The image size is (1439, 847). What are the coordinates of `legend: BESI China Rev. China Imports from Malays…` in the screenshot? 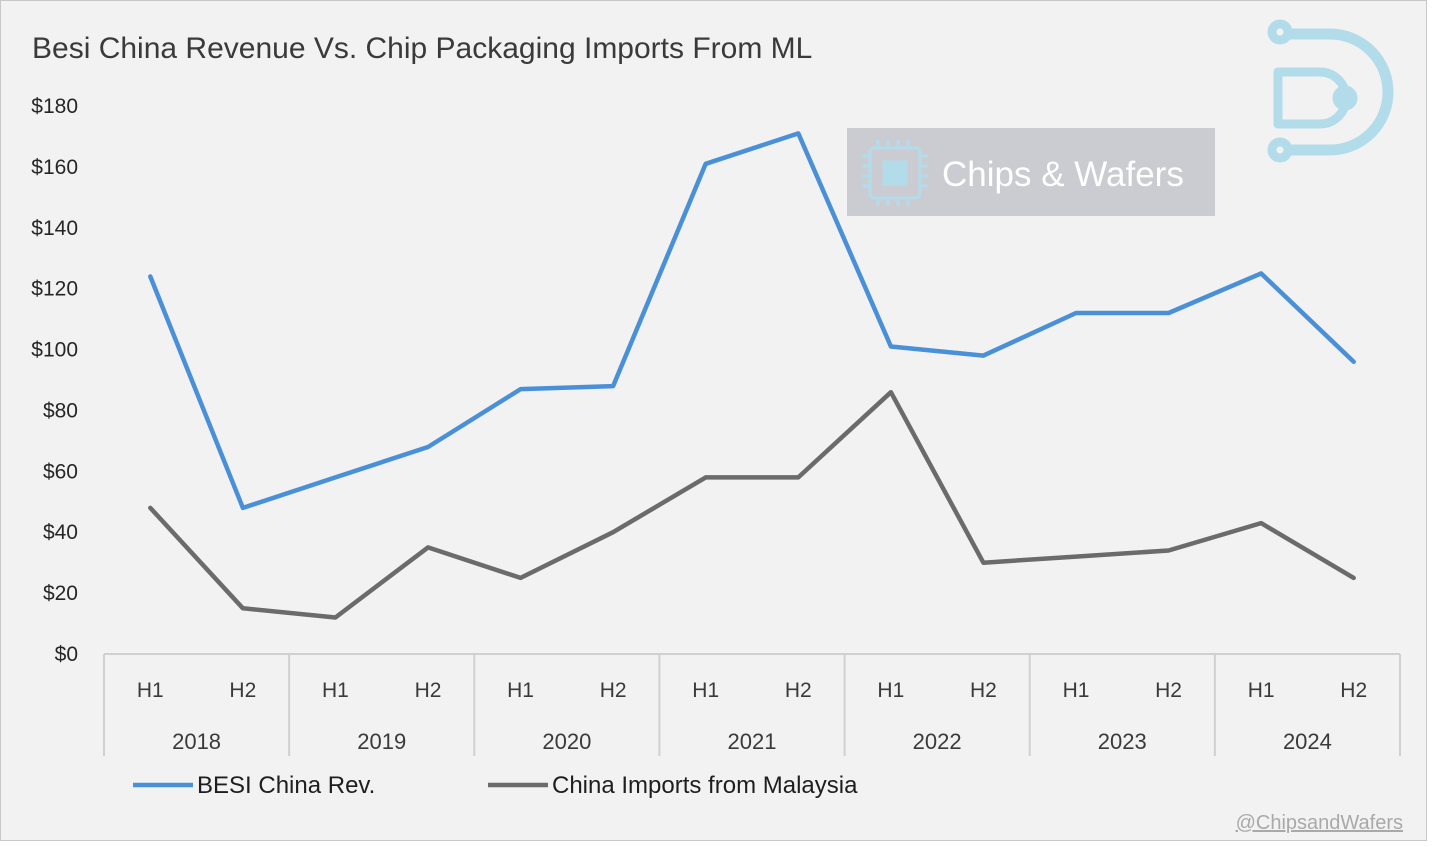 It's located at (495, 785).